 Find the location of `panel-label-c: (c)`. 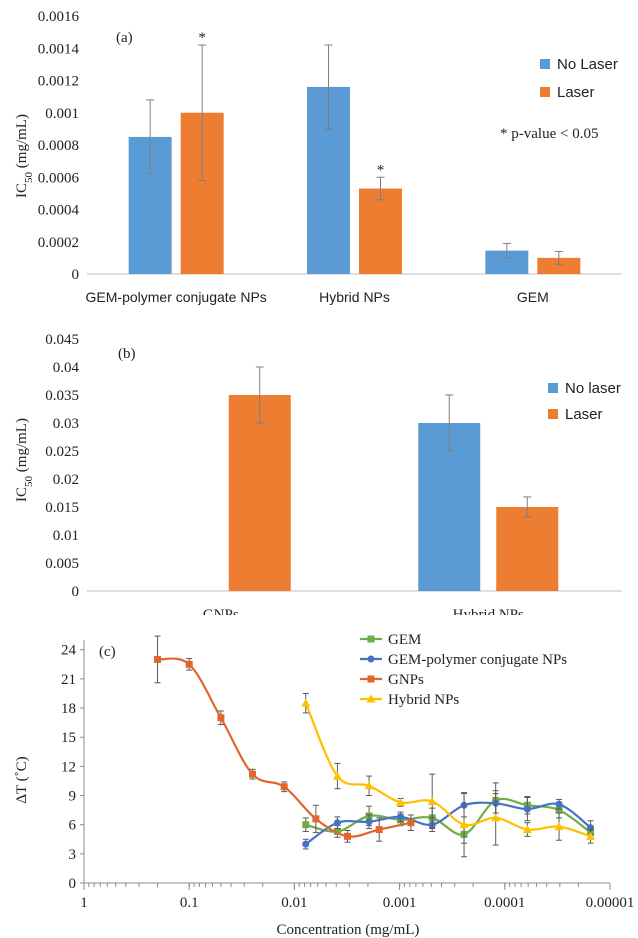

panel-label-c: (c) is located at coordinates (107, 652).